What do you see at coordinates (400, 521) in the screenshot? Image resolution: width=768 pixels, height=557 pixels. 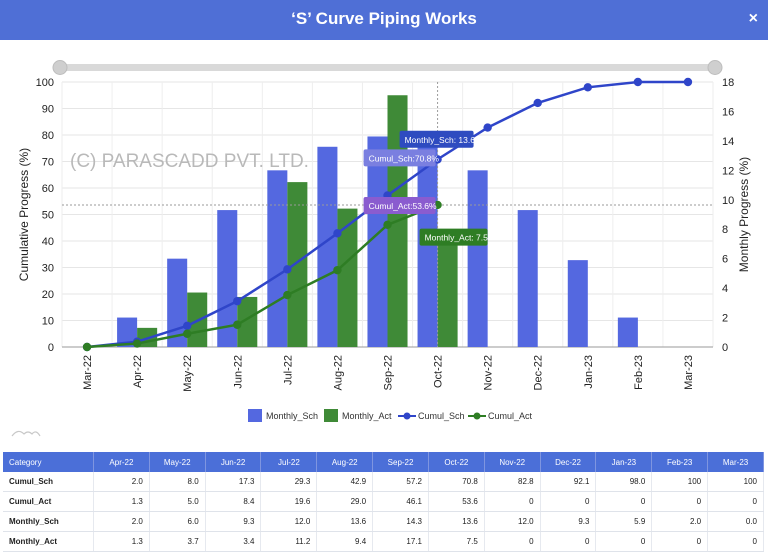 I see `table-cell: 14.3` at bounding box center [400, 521].